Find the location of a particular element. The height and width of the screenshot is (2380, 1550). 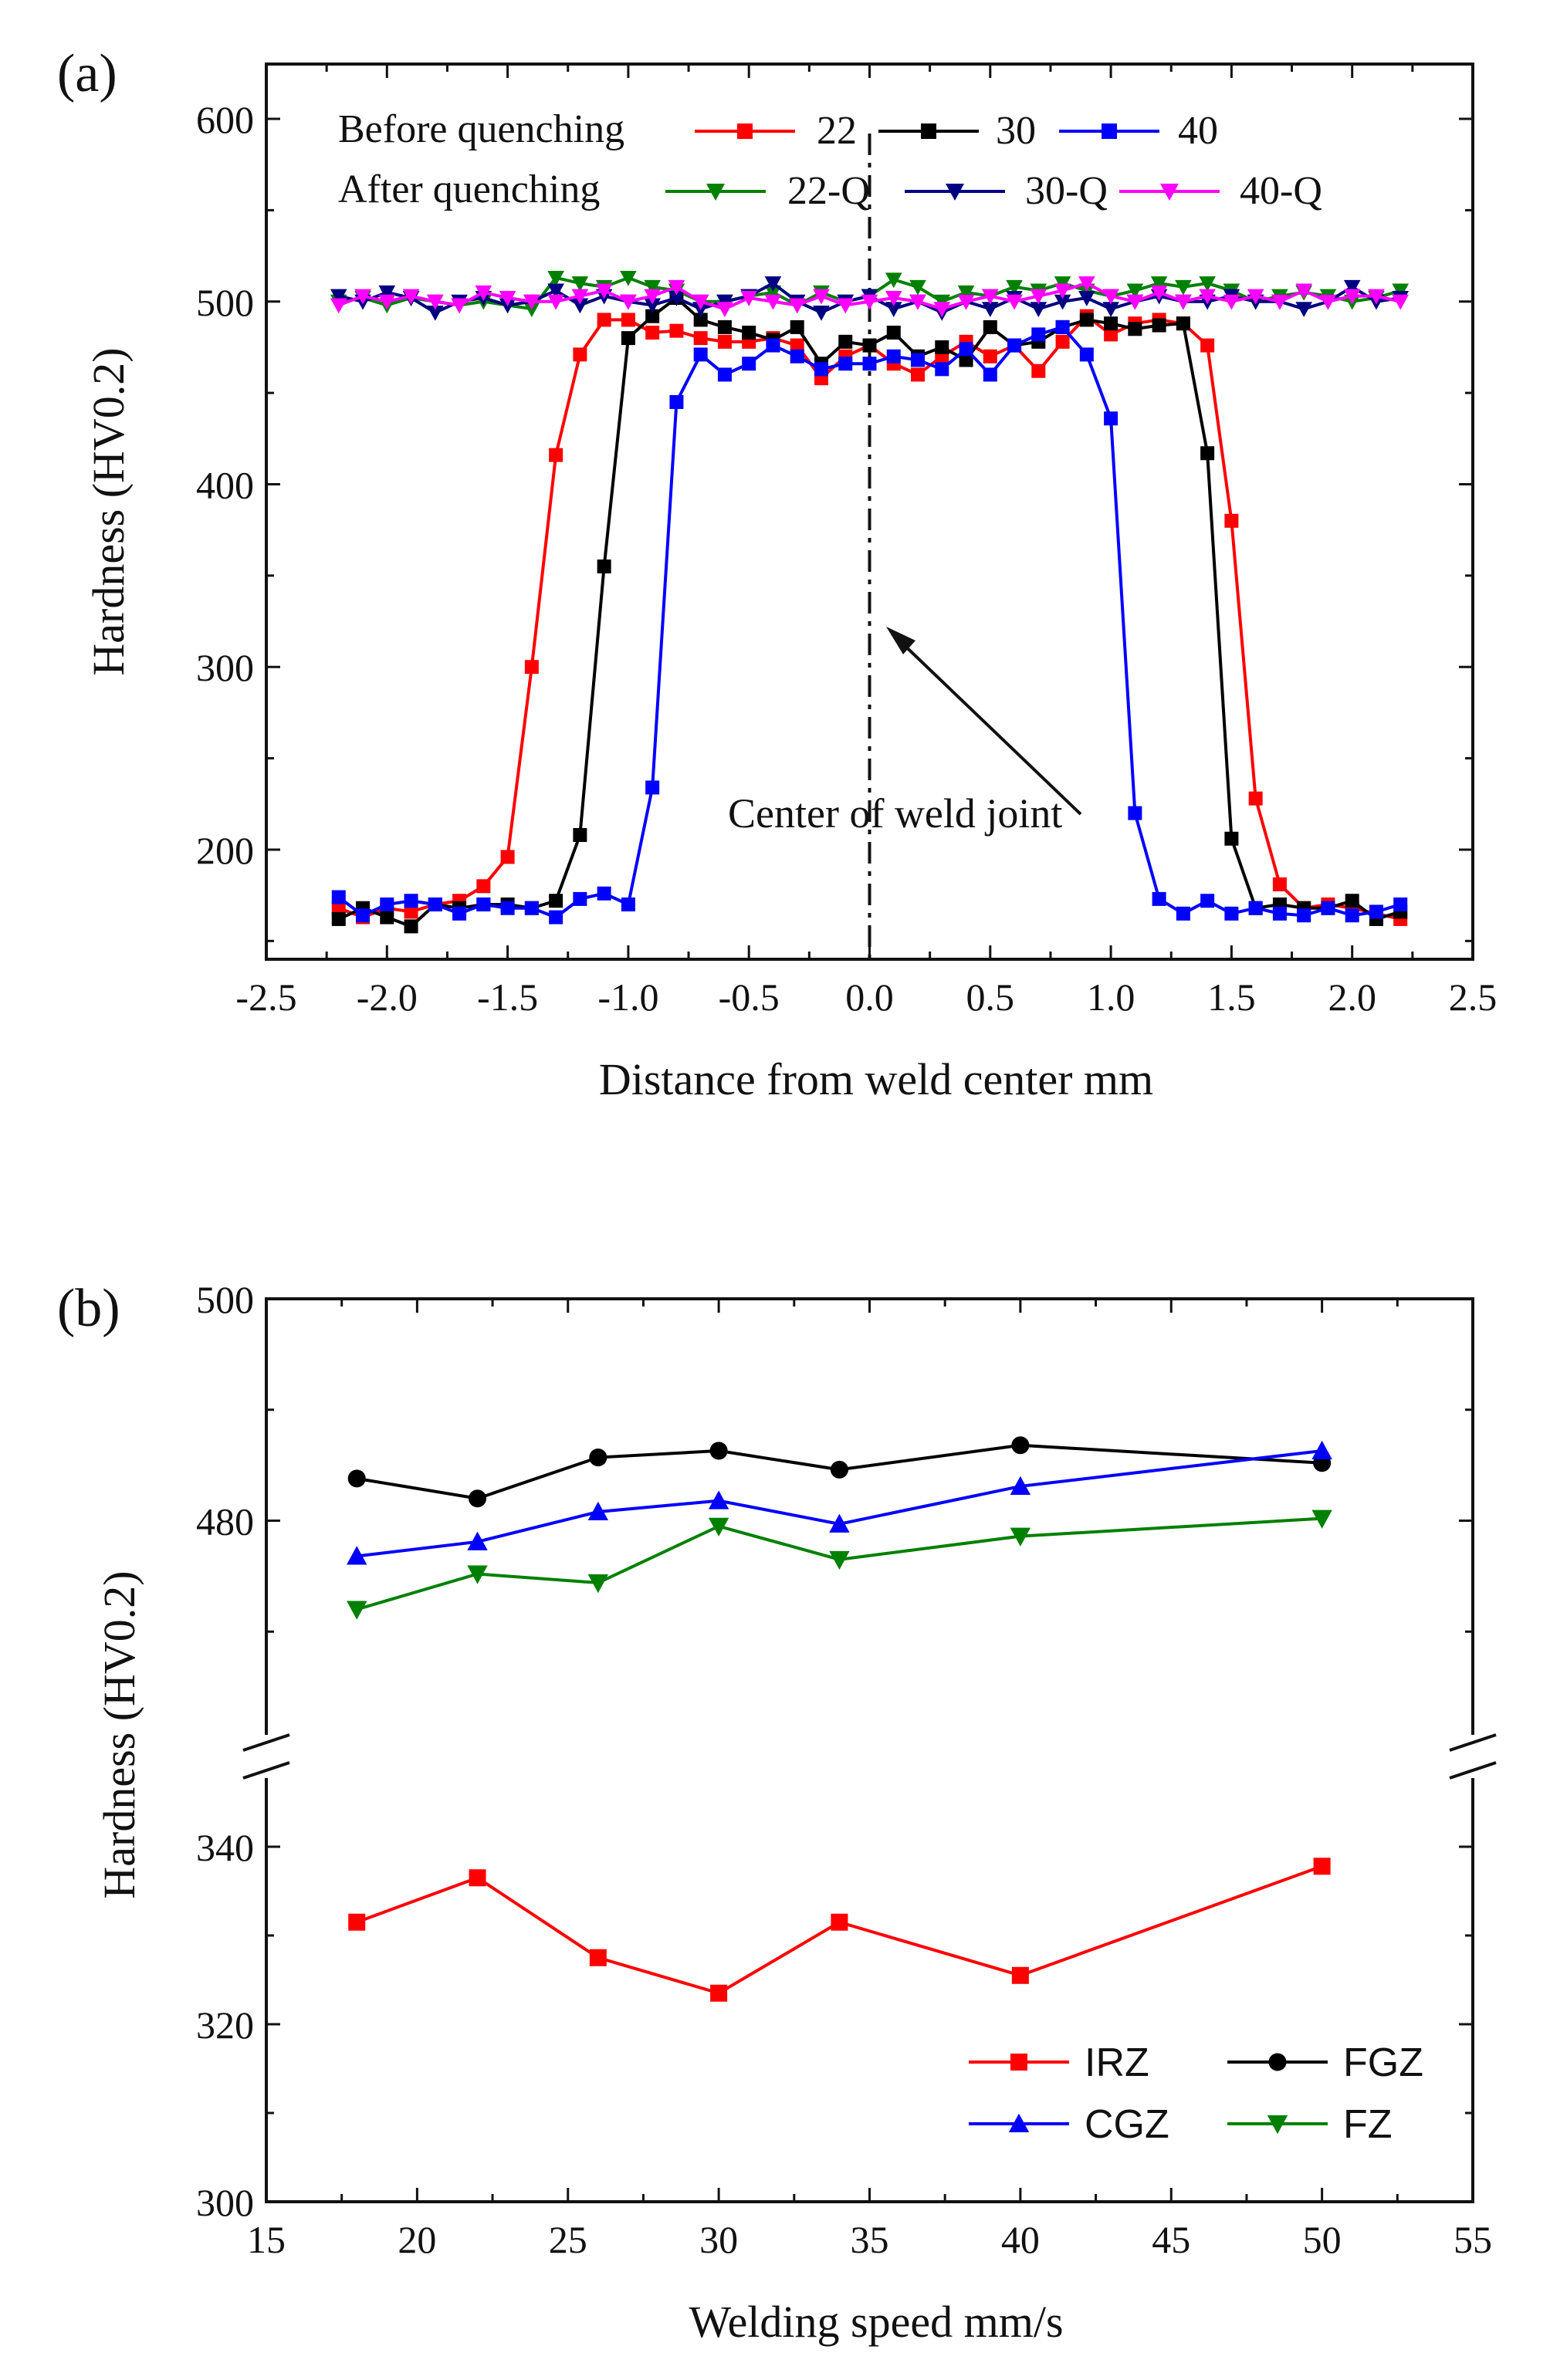

panel-b-x-tick-label: 25 is located at coordinates (568, 2239).